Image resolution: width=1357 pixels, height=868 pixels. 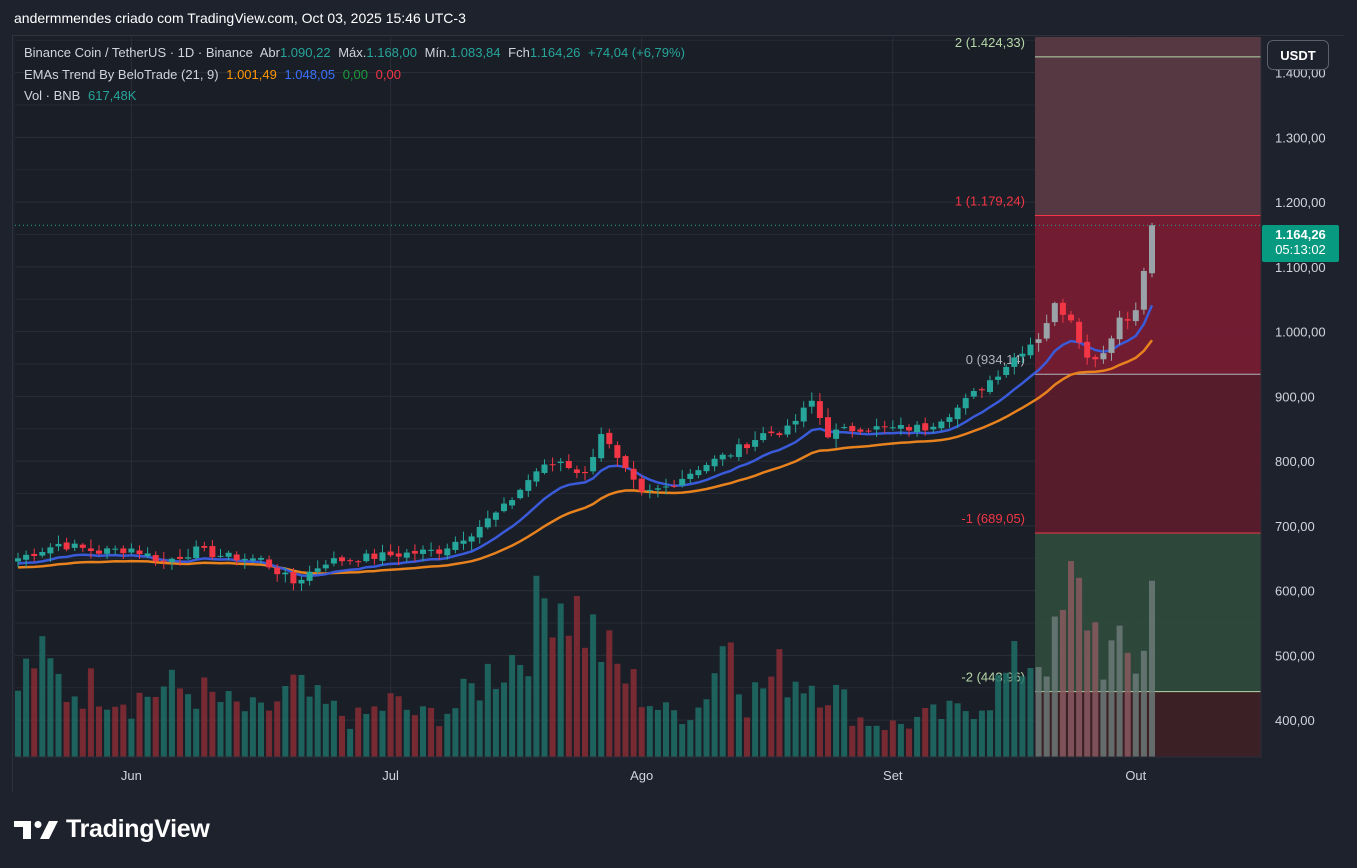 What do you see at coordinates (1300, 202) in the screenshot?
I see `price-tick-label: 1.200,00` at bounding box center [1300, 202].